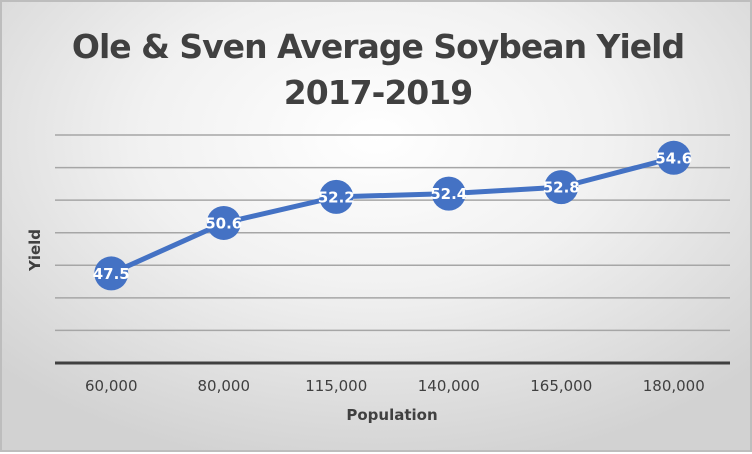 The image size is (752, 454). I want to click on data-label: 54.6, so click(673, 158).